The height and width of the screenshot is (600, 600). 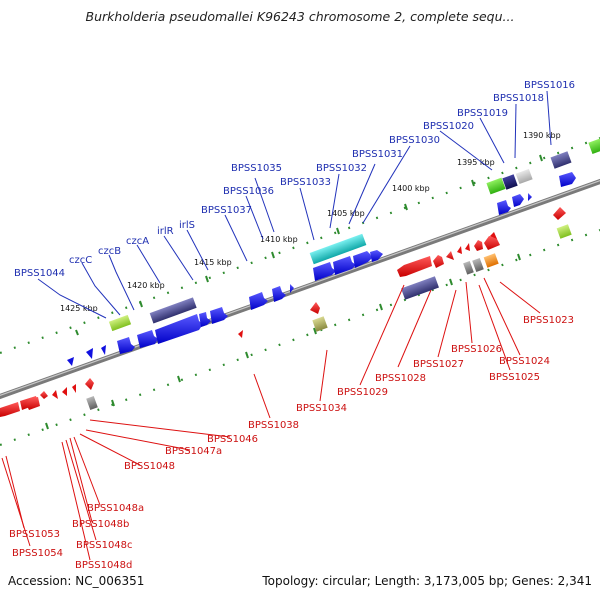 What do you see at coordinates (448, 126) in the screenshot?
I see `gene-label: BPSS1020` at bounding box center [448, 126].